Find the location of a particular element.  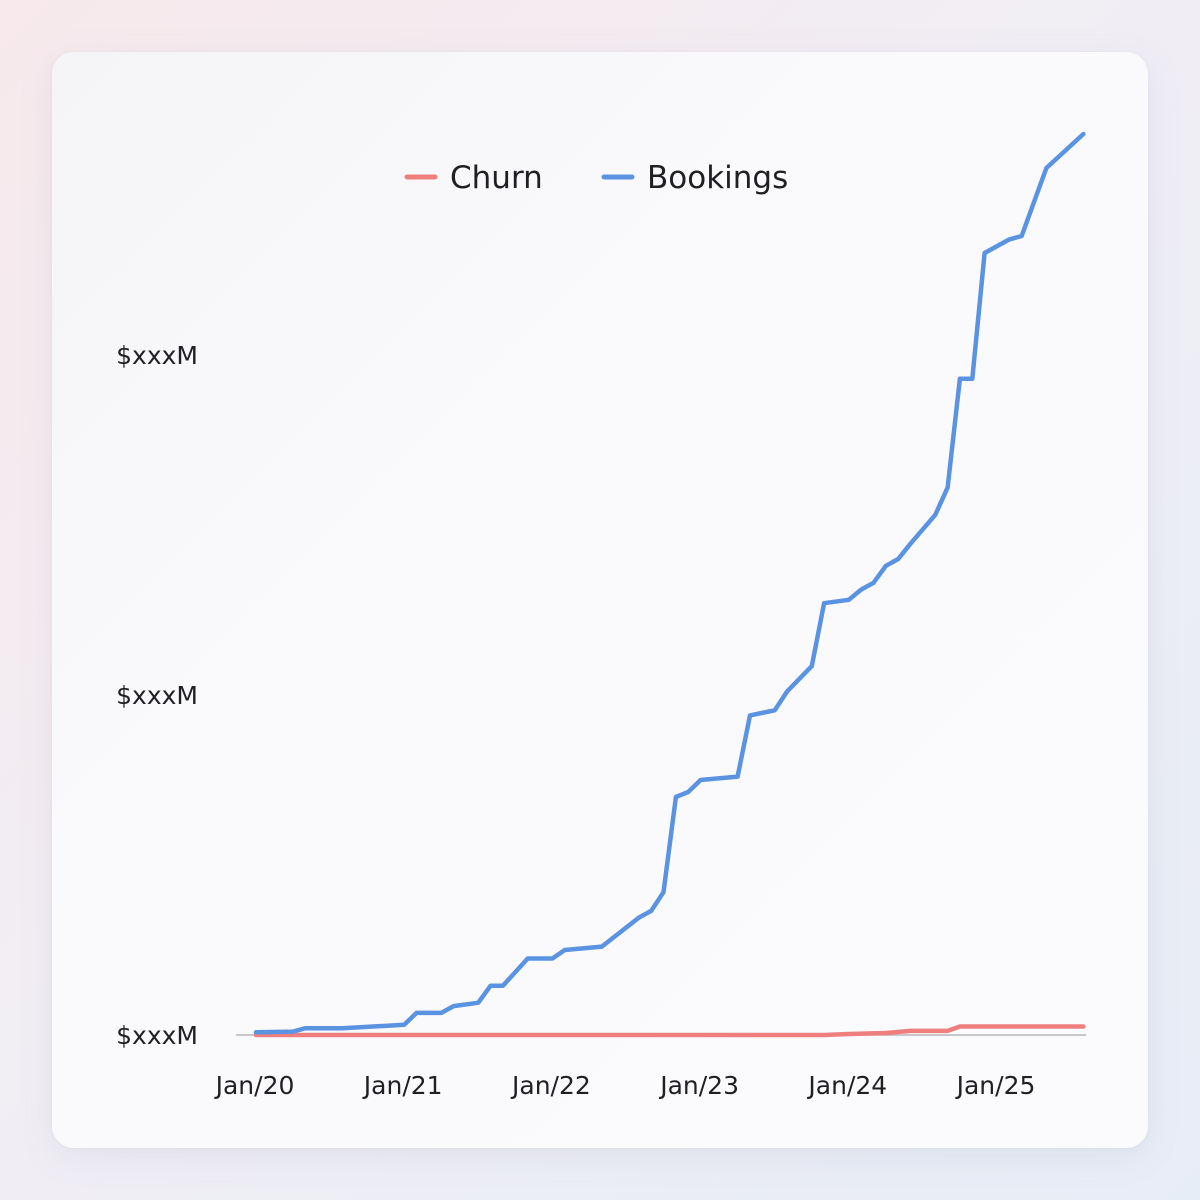

x-tick-label: Jan/24 is located at coordinates (846, 1085).